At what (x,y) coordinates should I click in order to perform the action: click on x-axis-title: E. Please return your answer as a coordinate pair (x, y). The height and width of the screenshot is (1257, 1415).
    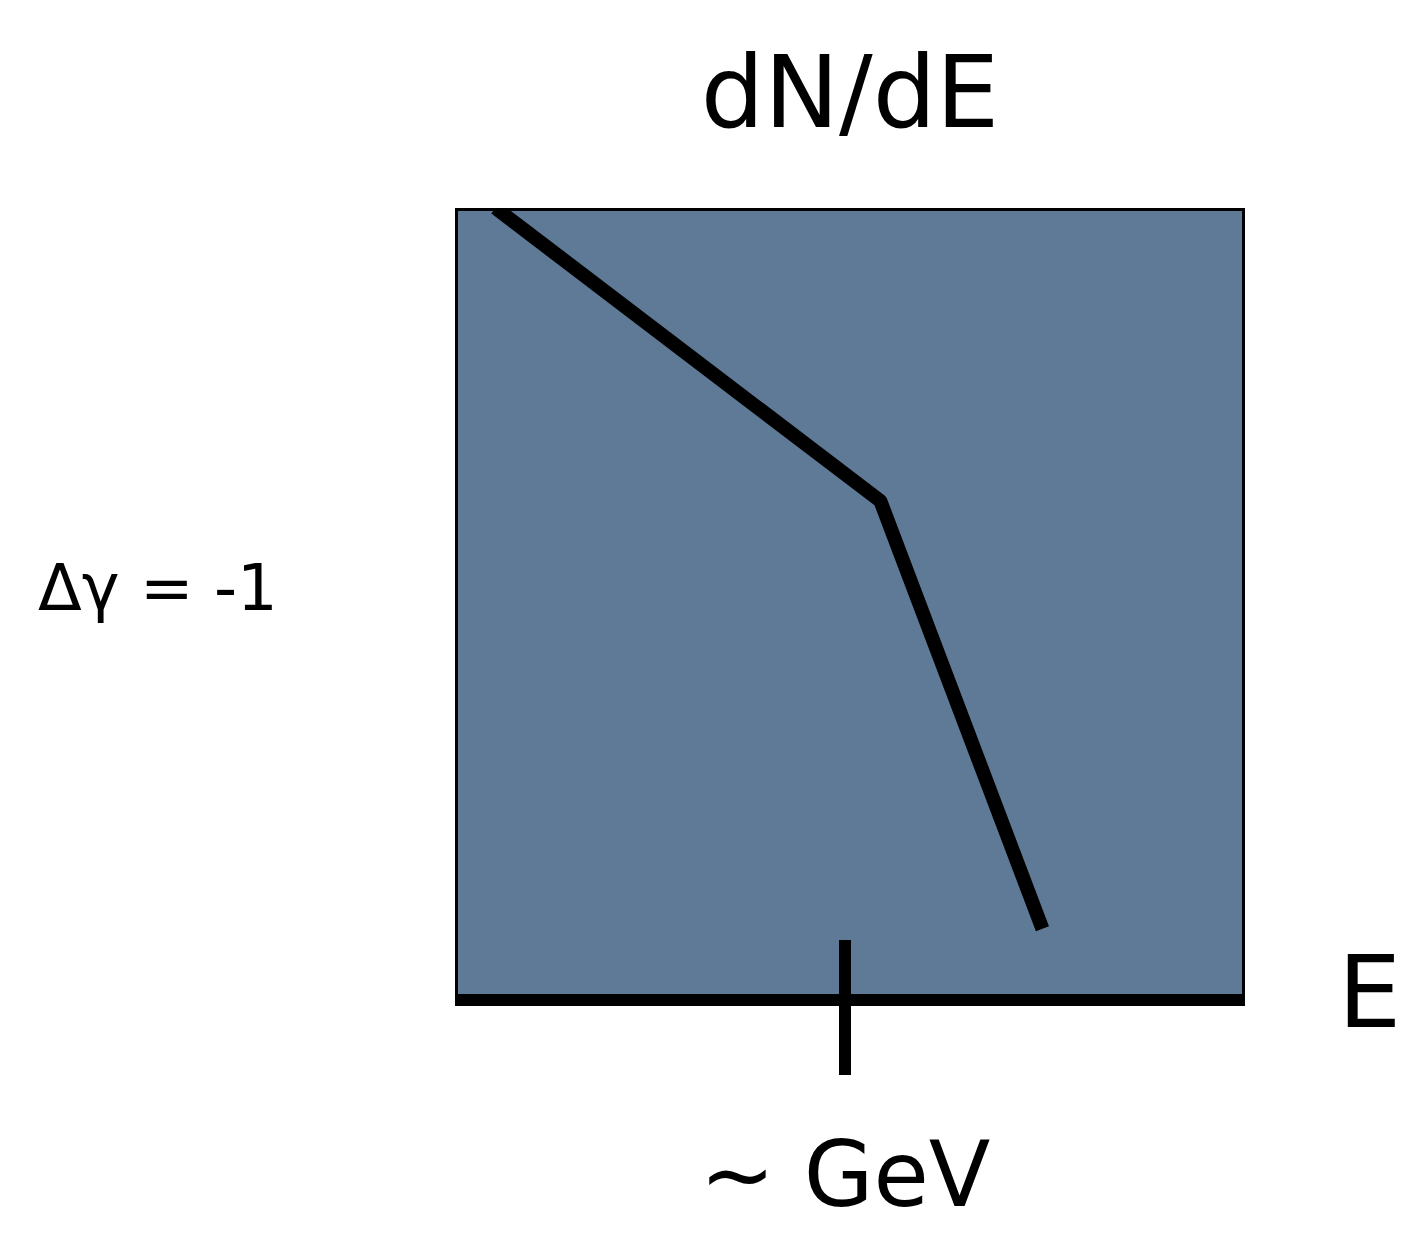
    Looking at the image, I should click on (1370, 993).